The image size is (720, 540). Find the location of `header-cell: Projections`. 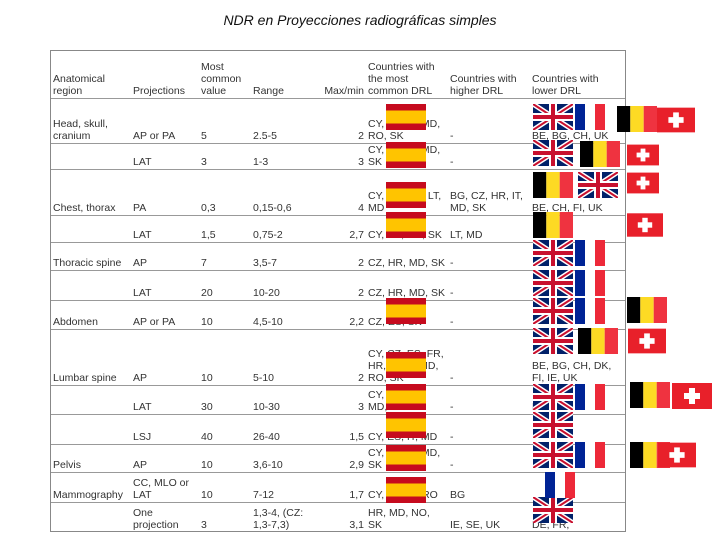

header-cell: Projections is located at coordinates (159, 91).